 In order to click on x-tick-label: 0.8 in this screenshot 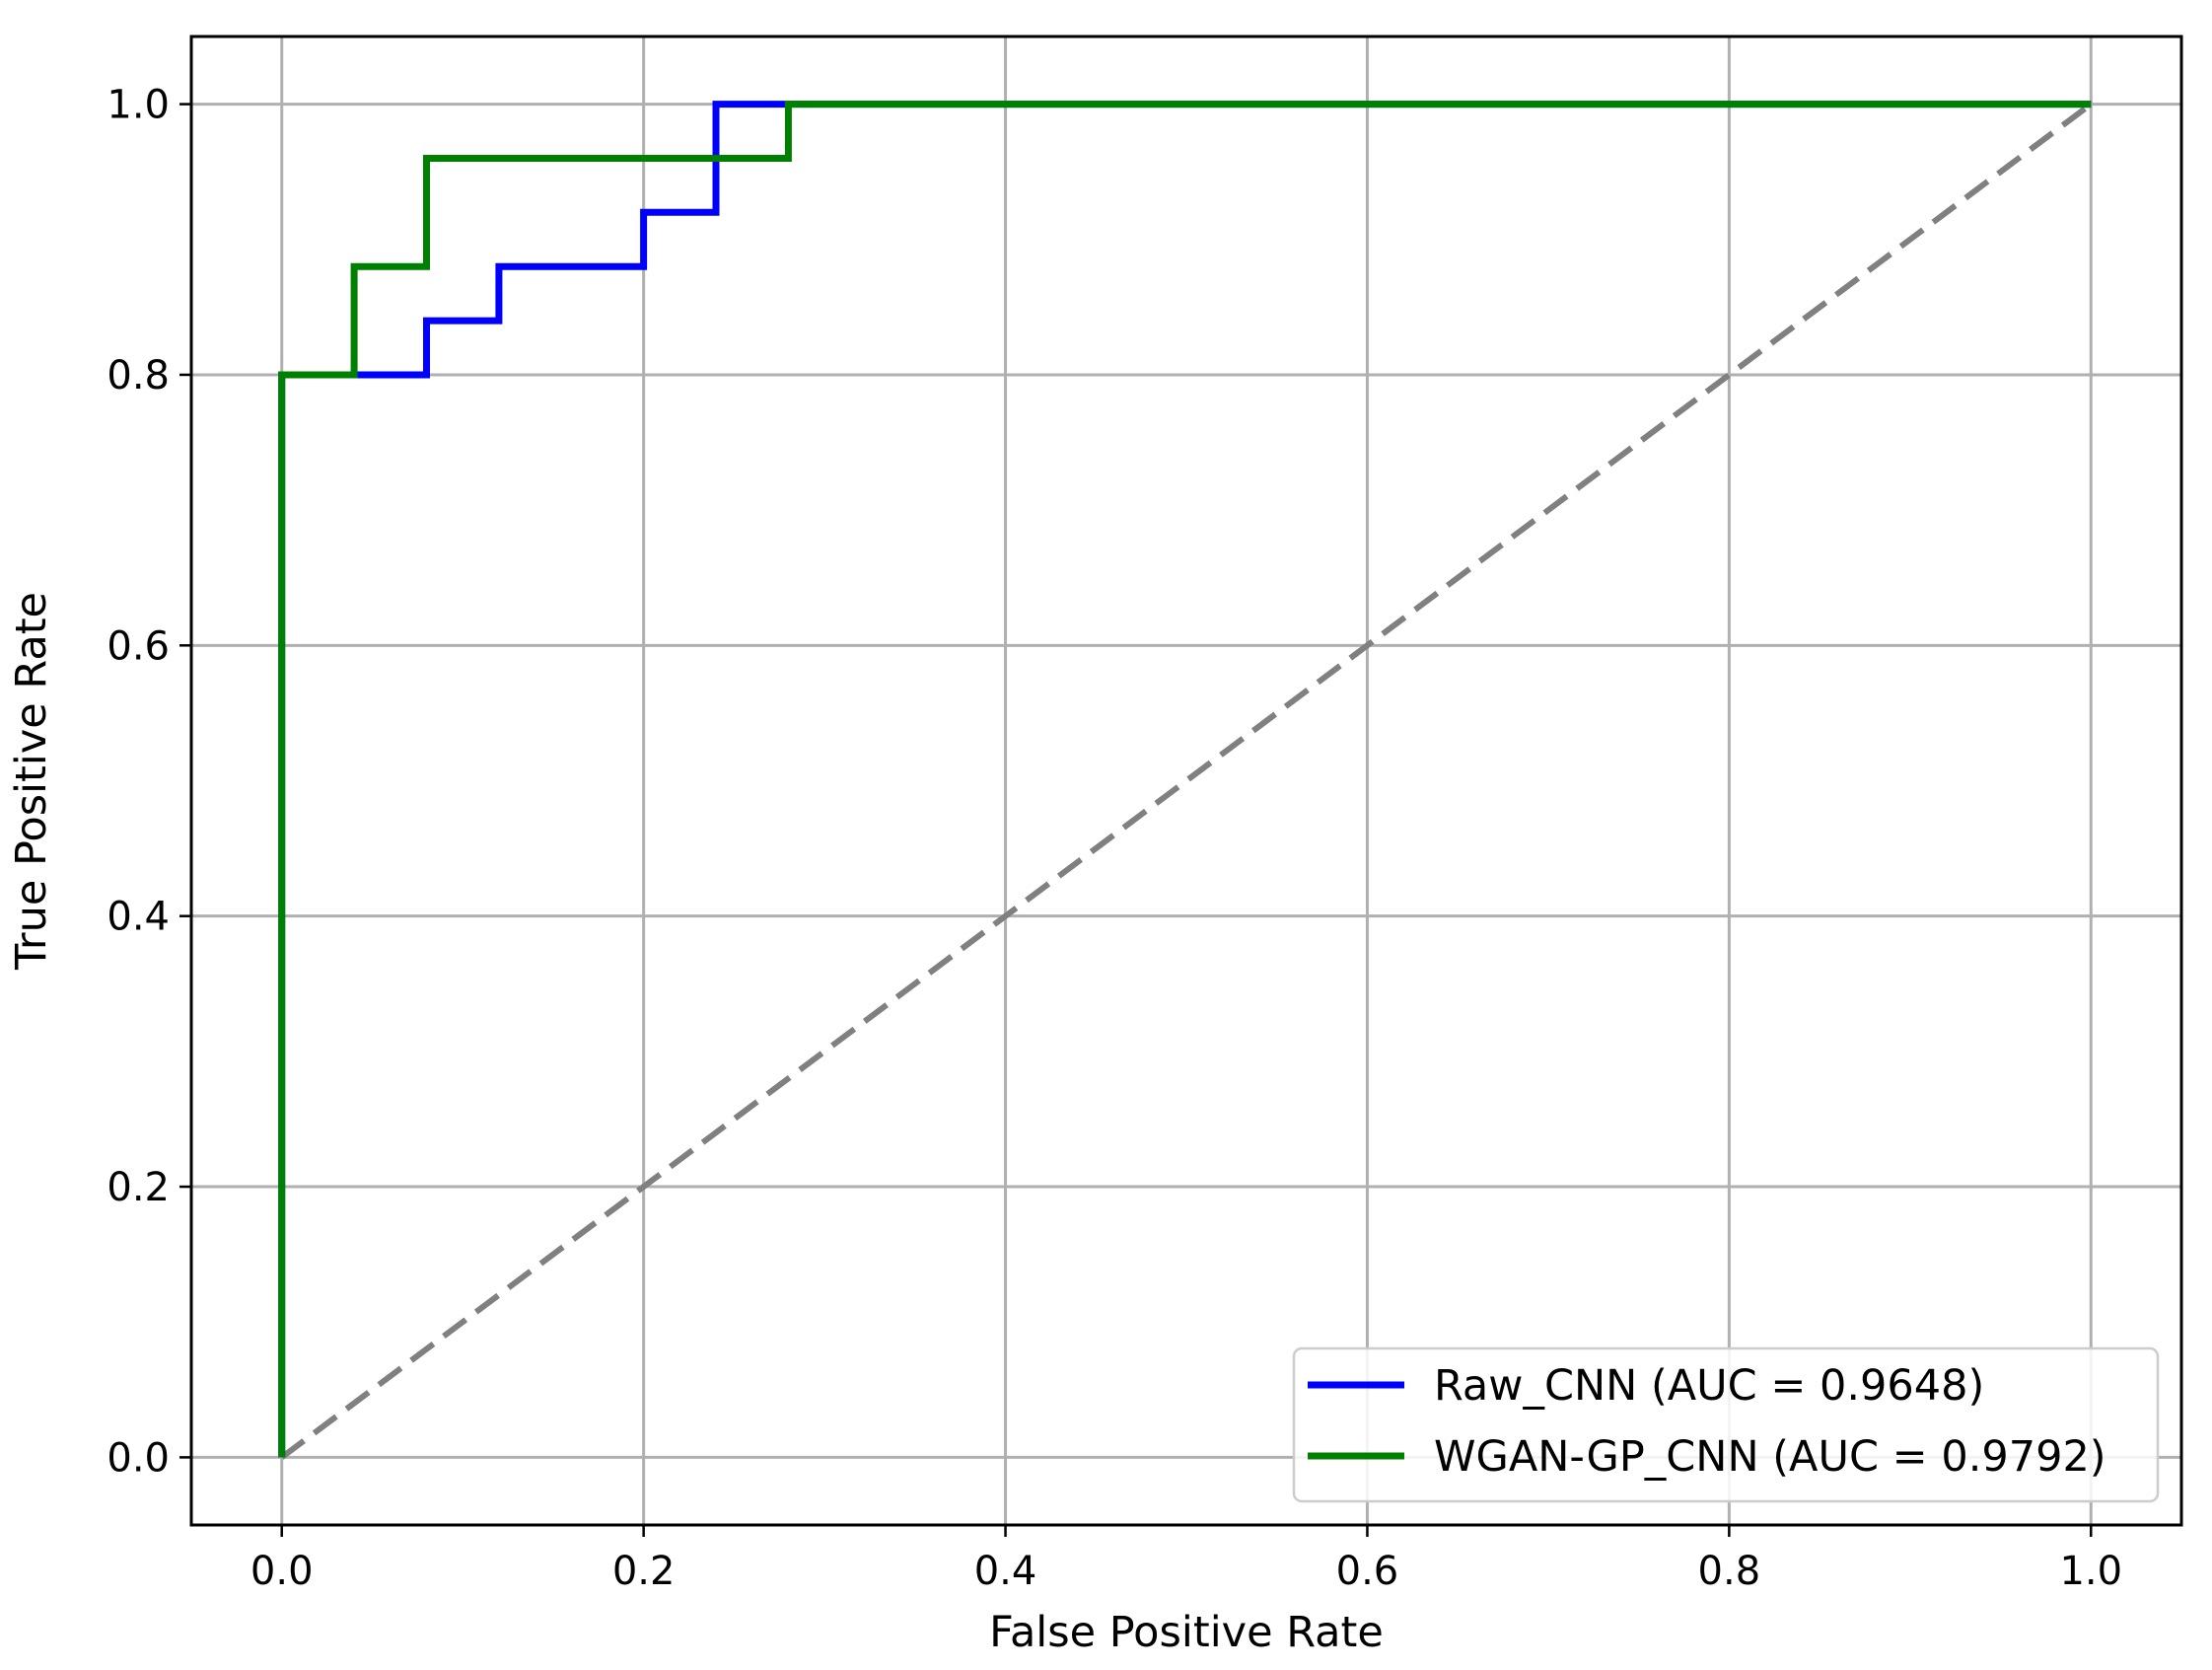, I will do `click(1729, 1572)`.